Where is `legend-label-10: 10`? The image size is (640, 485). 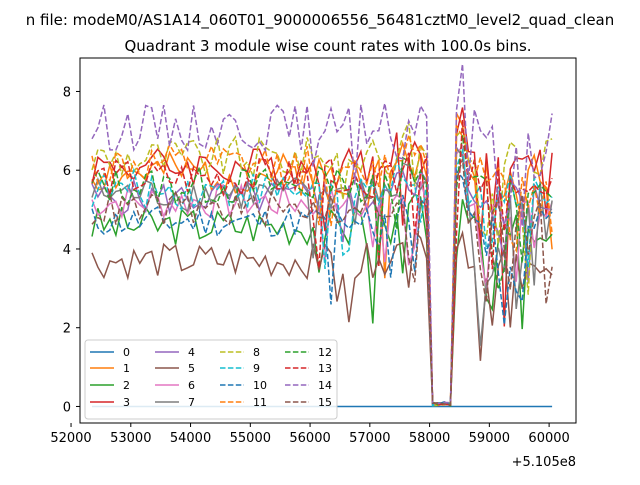
legend-label-10: 10 is located at coordinates (260, 385).